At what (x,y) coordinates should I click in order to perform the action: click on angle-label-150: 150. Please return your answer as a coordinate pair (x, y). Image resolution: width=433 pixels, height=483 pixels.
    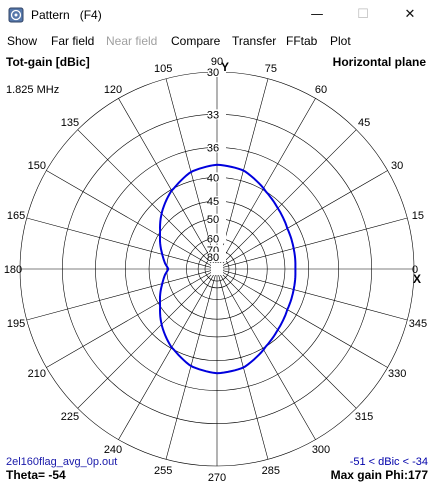
    Looking at the image, I should click on (37, 166).